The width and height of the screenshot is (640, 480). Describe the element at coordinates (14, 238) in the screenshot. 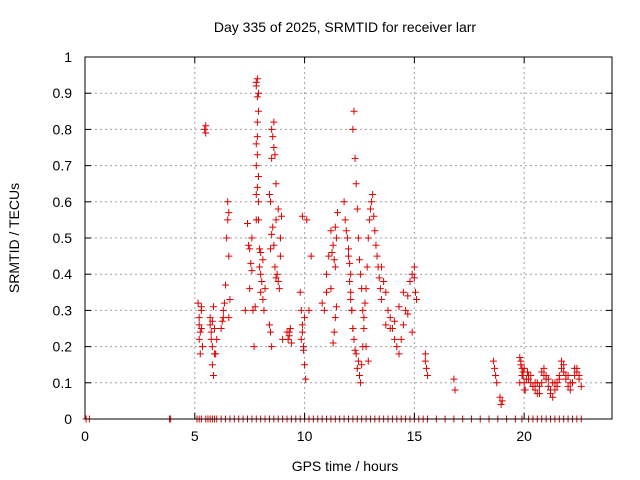

I see `y-axis-label: SRMTID / TECUs` at that location.